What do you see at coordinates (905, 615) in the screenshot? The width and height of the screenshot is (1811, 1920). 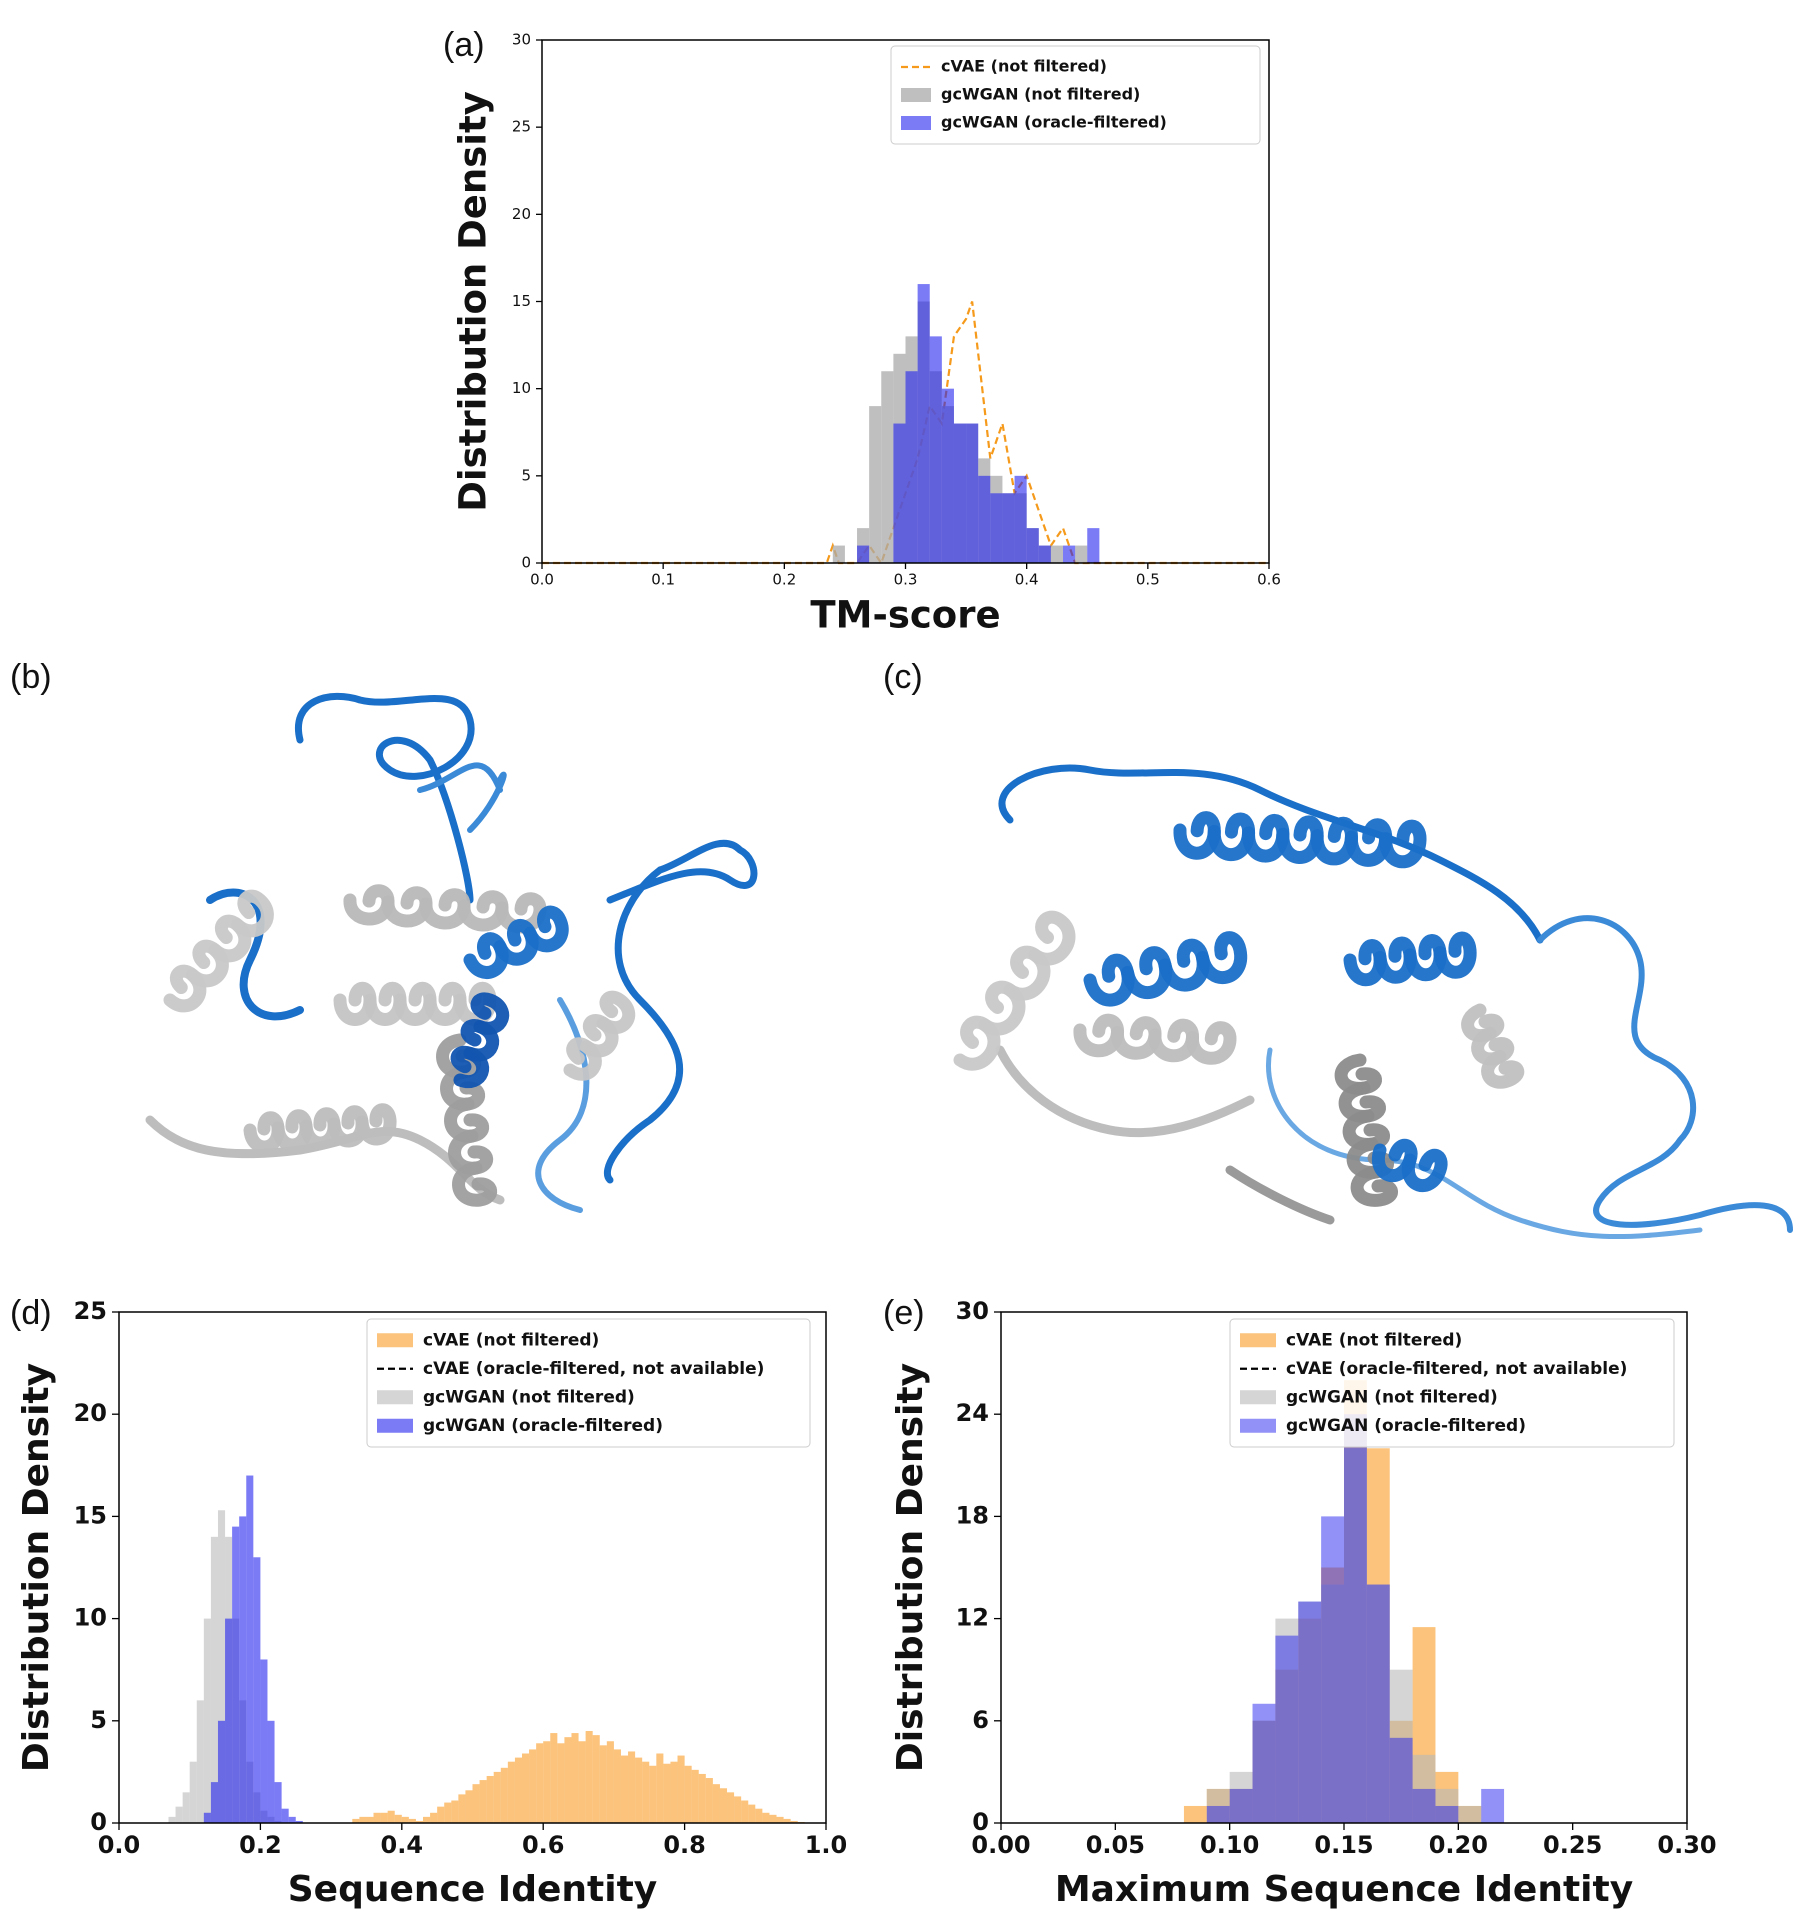 I see `axis-label: TM-score` at bounding box center [905, 615].